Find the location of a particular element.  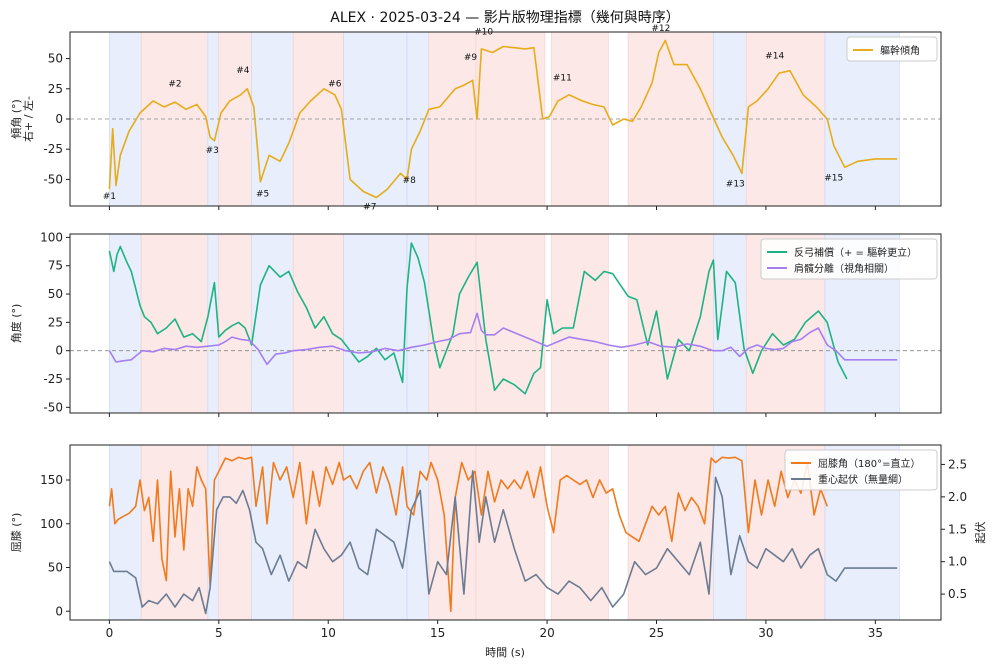

legend-label: 反弓補償（+ = 驅幹更立） is located at coordinates (855, 252).